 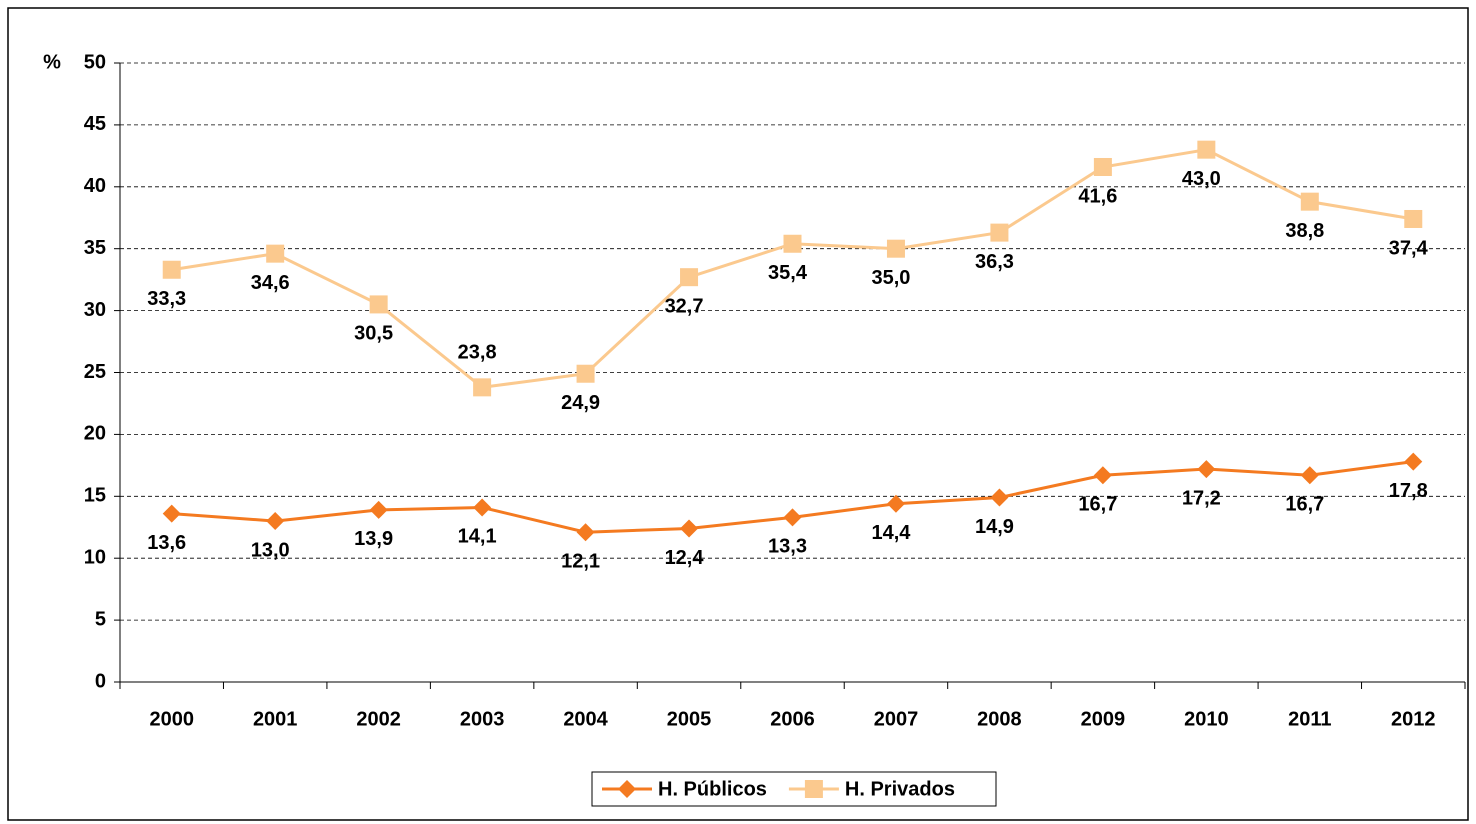 What do you see at coordinates (900, 789) in the screenshot?
I see `legend-label: H. Privados` at bounding box center [900, 789].